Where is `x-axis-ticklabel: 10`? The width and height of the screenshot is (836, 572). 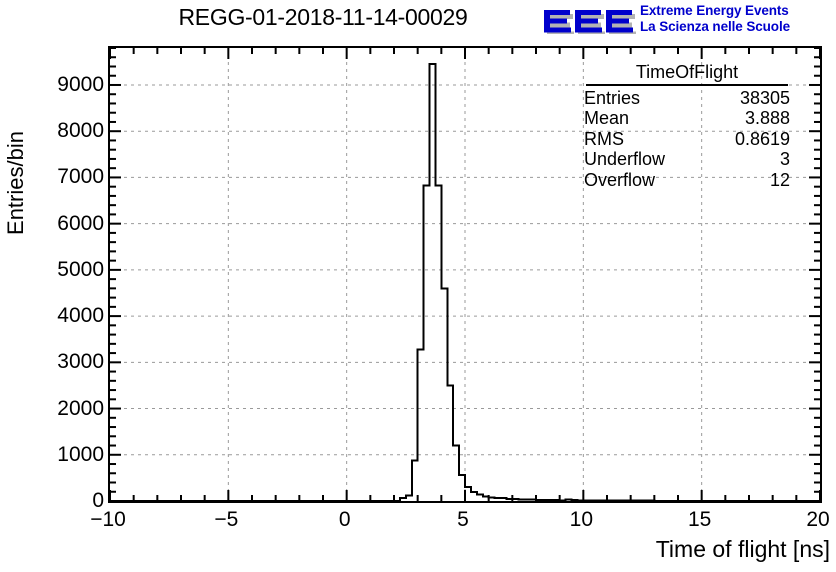
x-axis-ticklabel: 10 is located at coordinates (581, 519).